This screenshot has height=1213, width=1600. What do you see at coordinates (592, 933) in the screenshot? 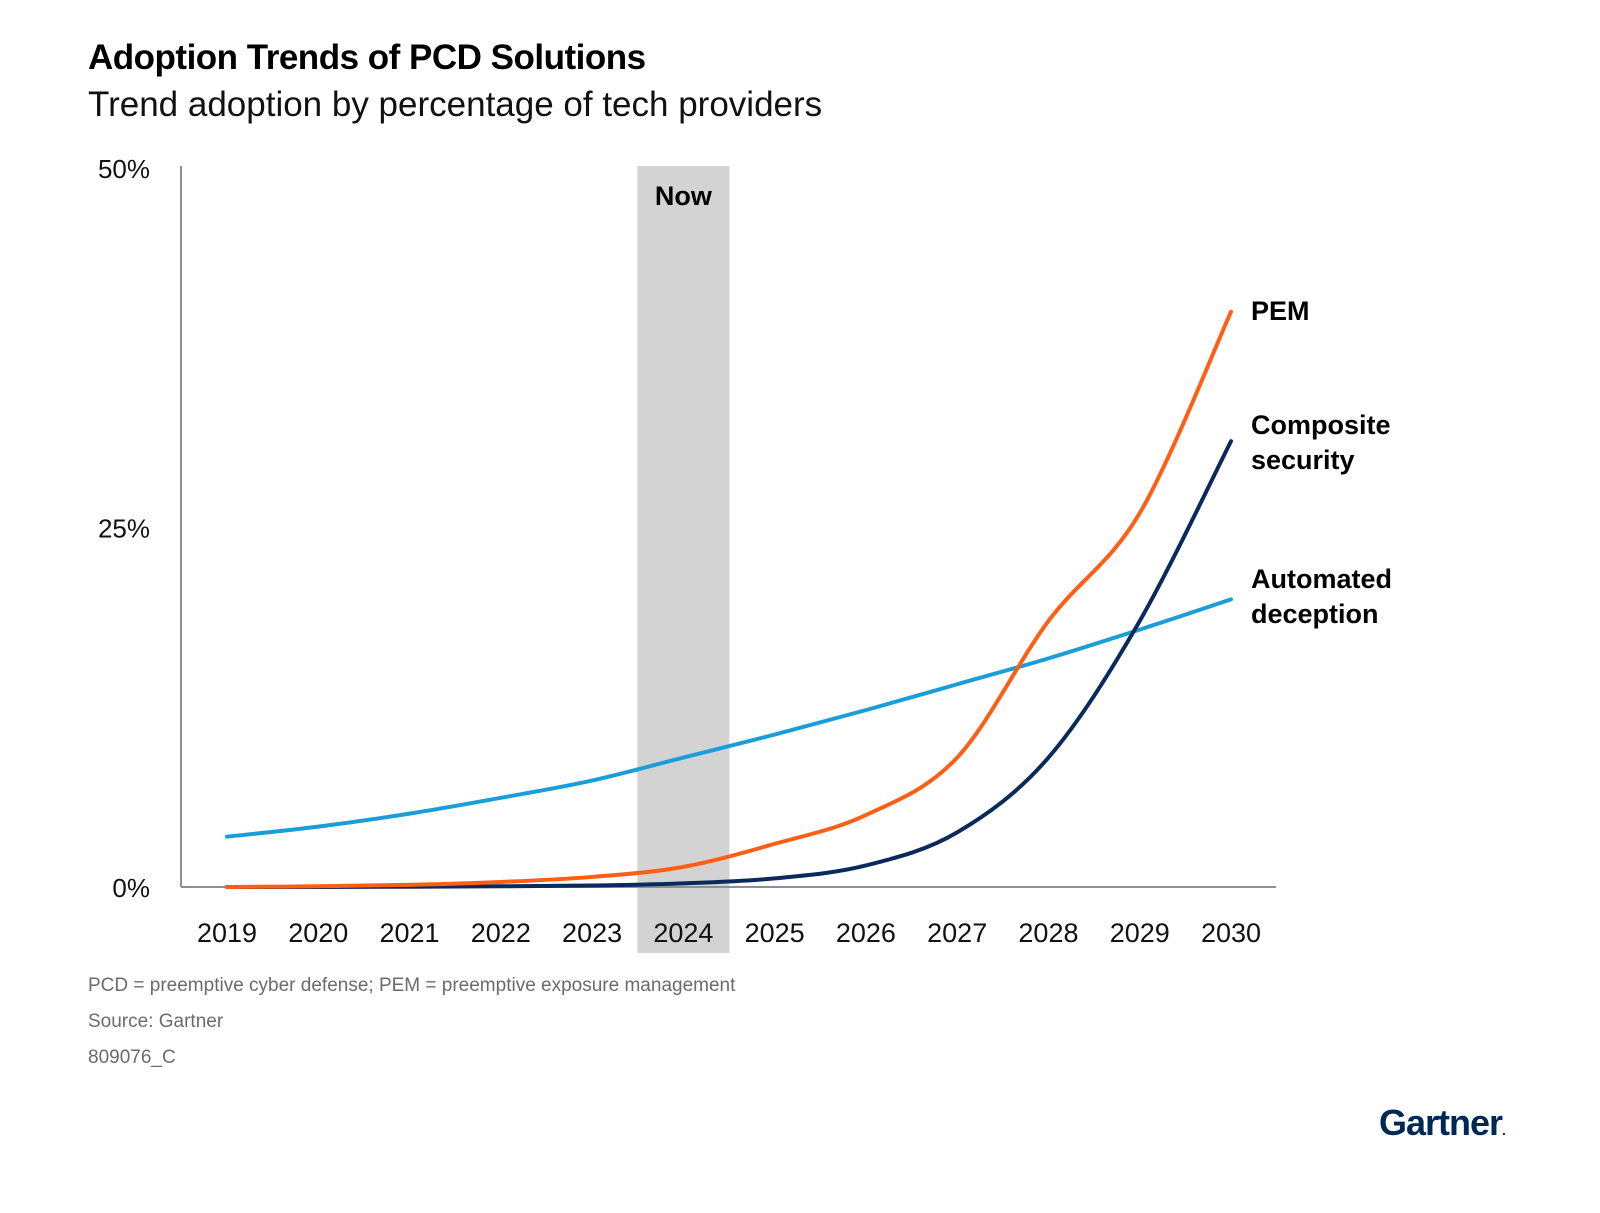
I see `x-tick-label: 2023` at bounding box center [592, 933].